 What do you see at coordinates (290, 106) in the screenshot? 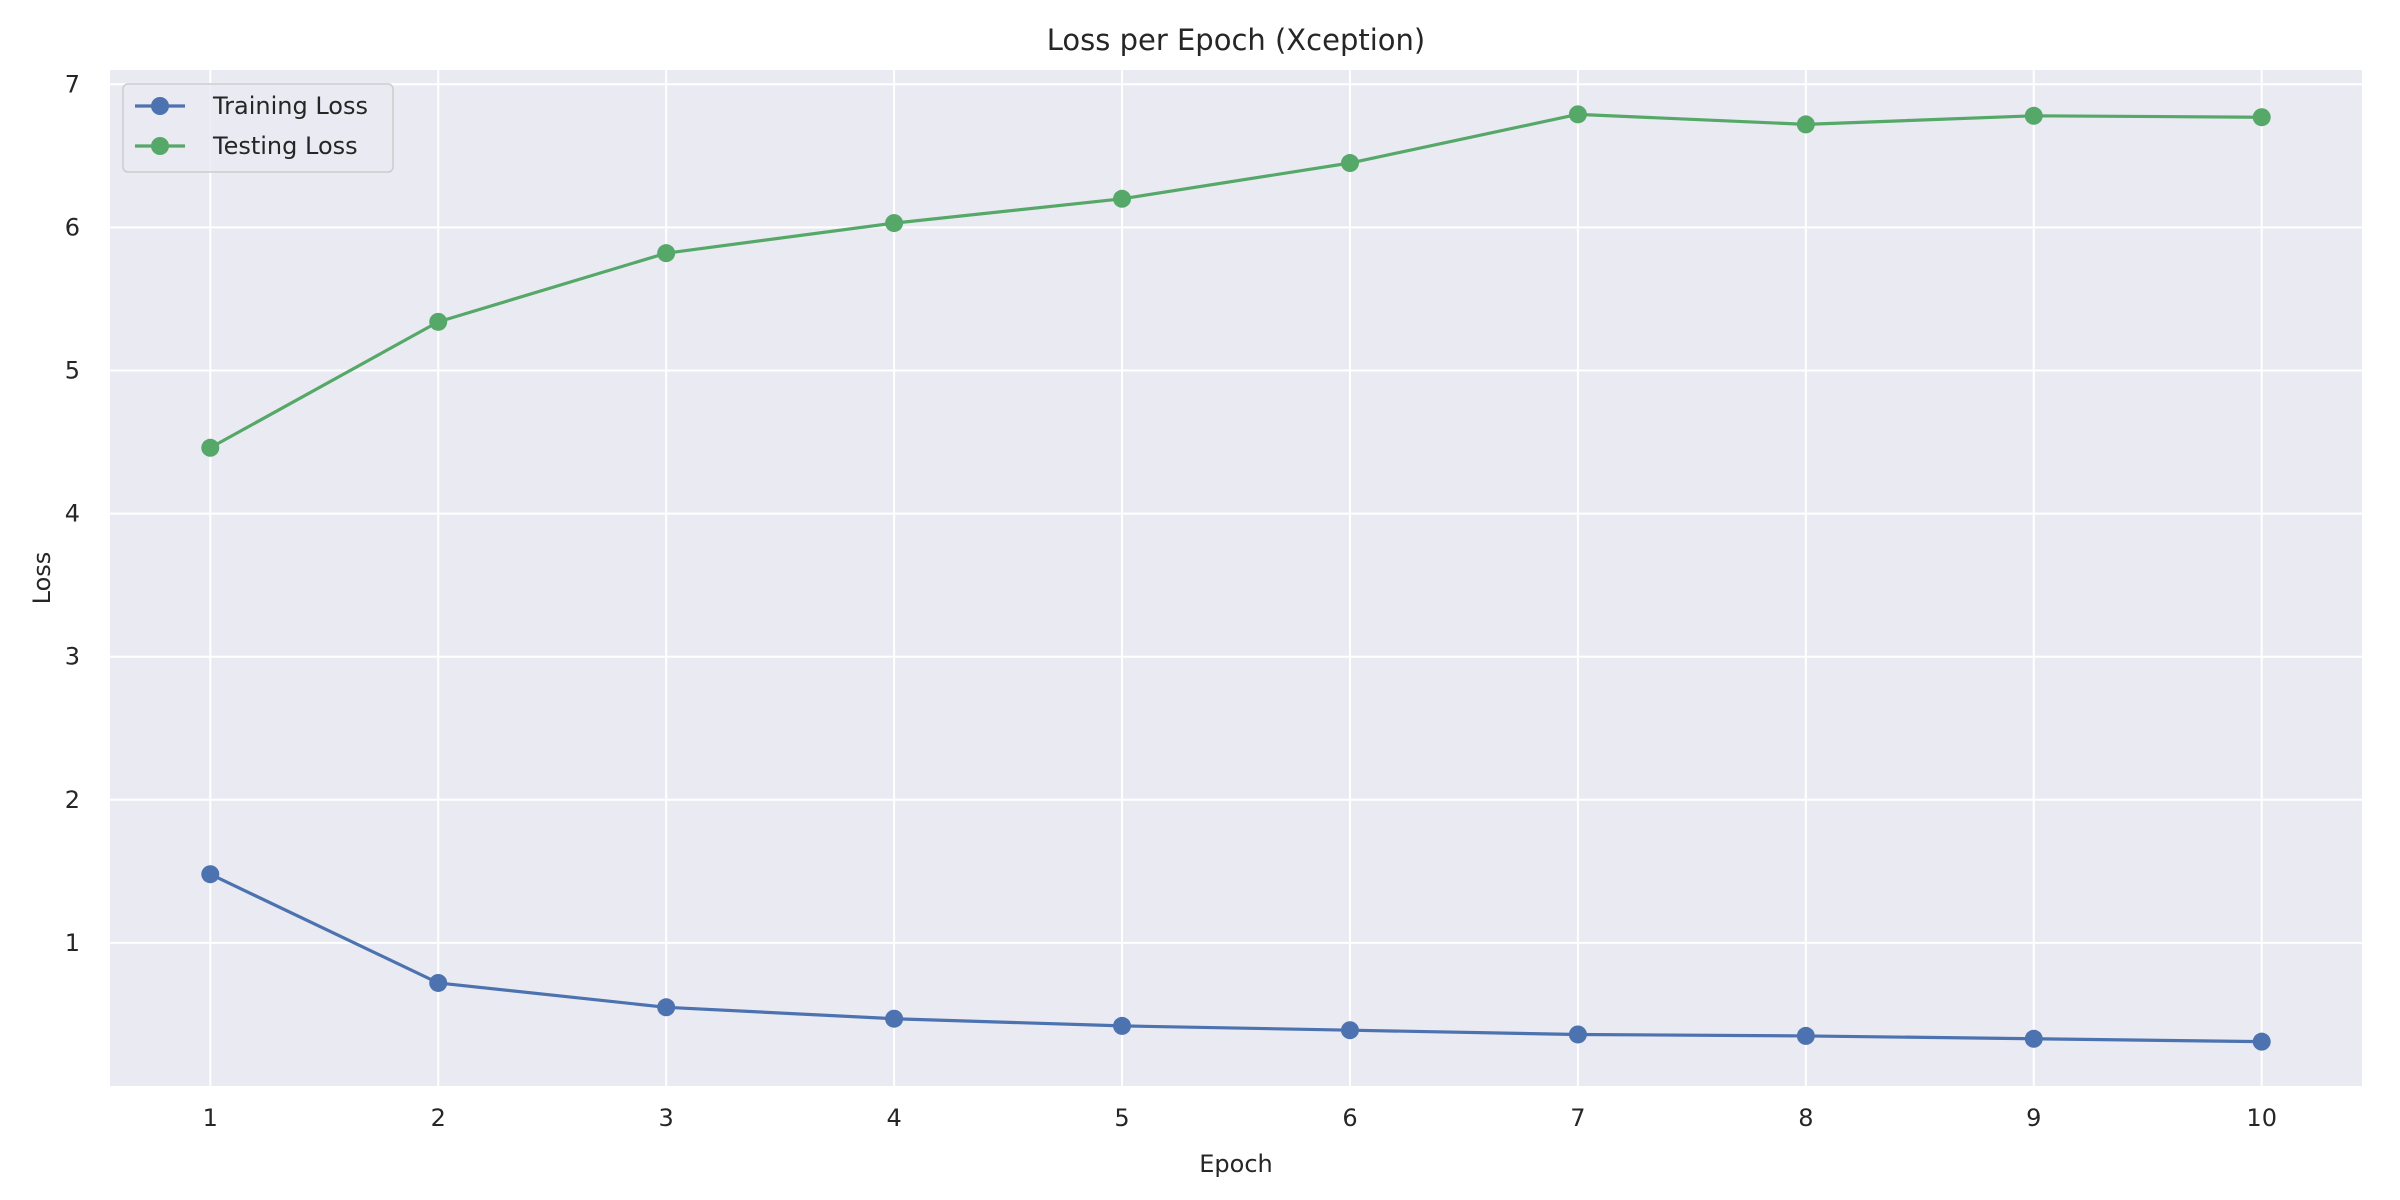
I see `legend-label: Training Loss` at bounding box center [290, 106].